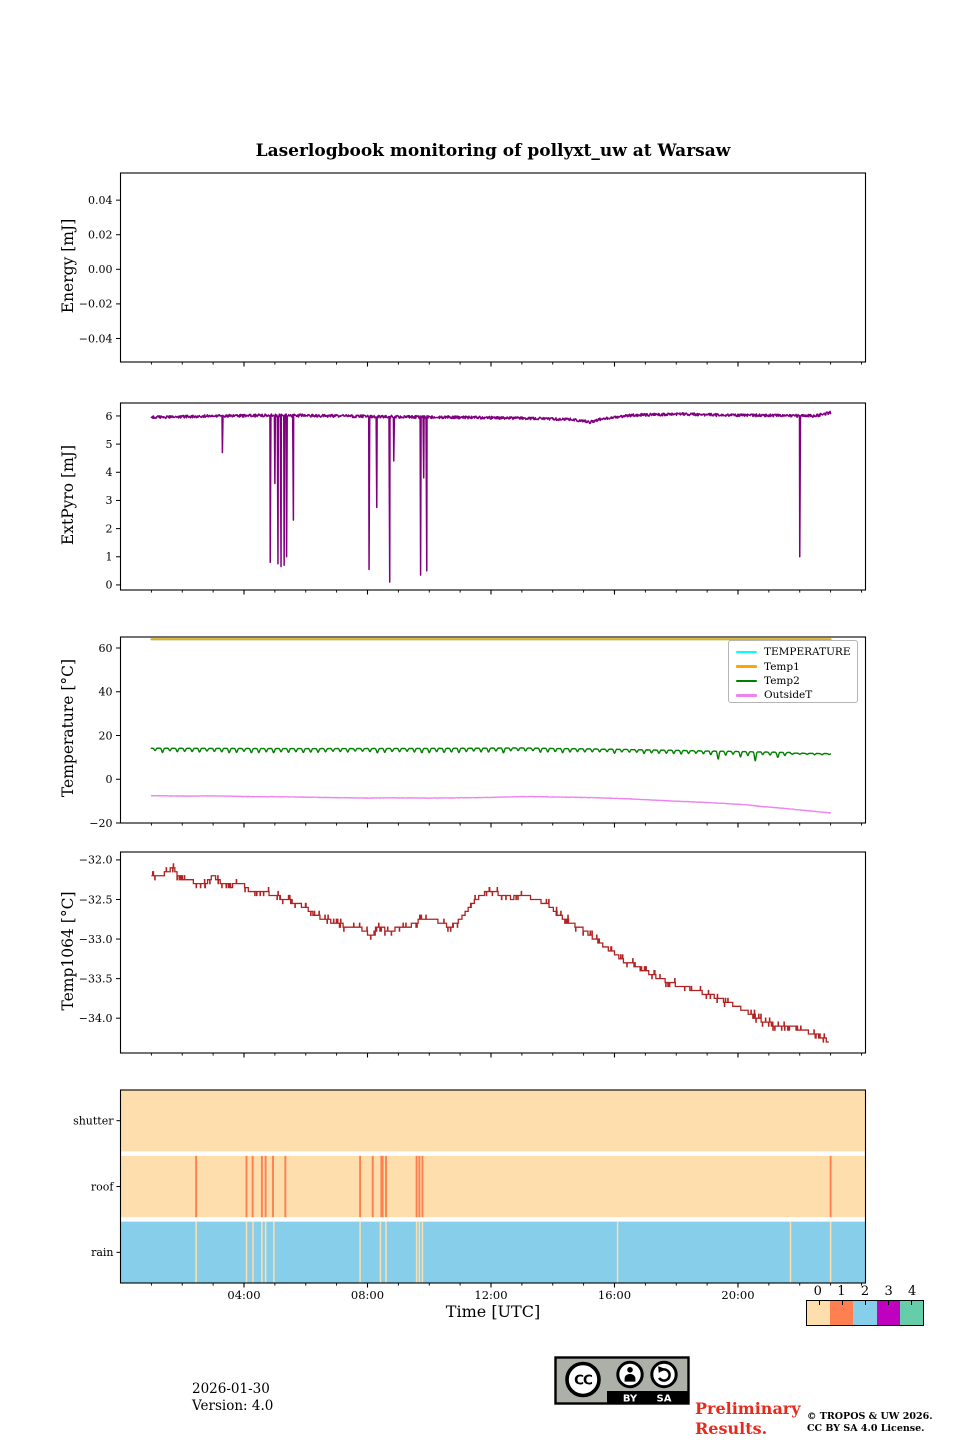  Describe the element at coordinates (491, 754) in the screenshot. I see `Temp2-series` at that location.